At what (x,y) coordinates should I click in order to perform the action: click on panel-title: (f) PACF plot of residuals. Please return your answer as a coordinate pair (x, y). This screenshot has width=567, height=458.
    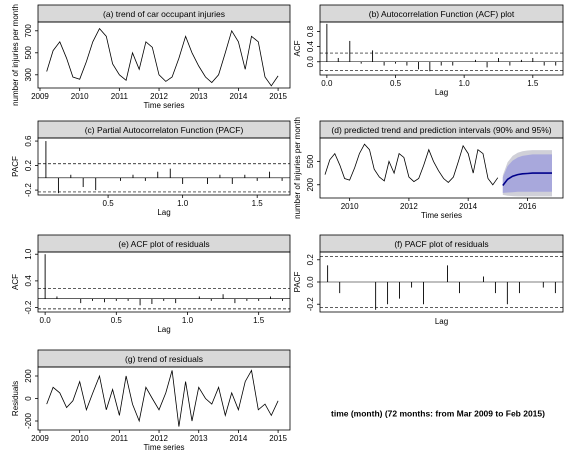
    Looking at the image, I should click on (441, 244).